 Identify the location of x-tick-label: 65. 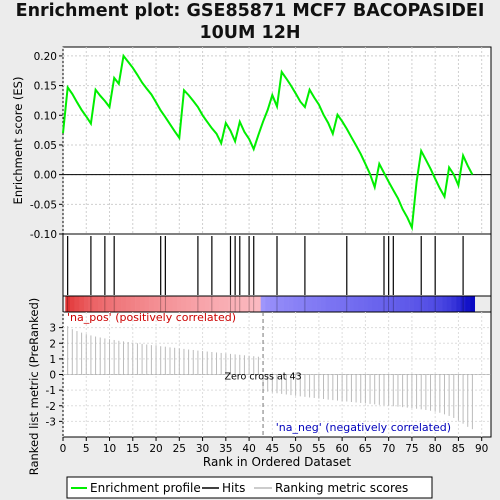
(365, 449).